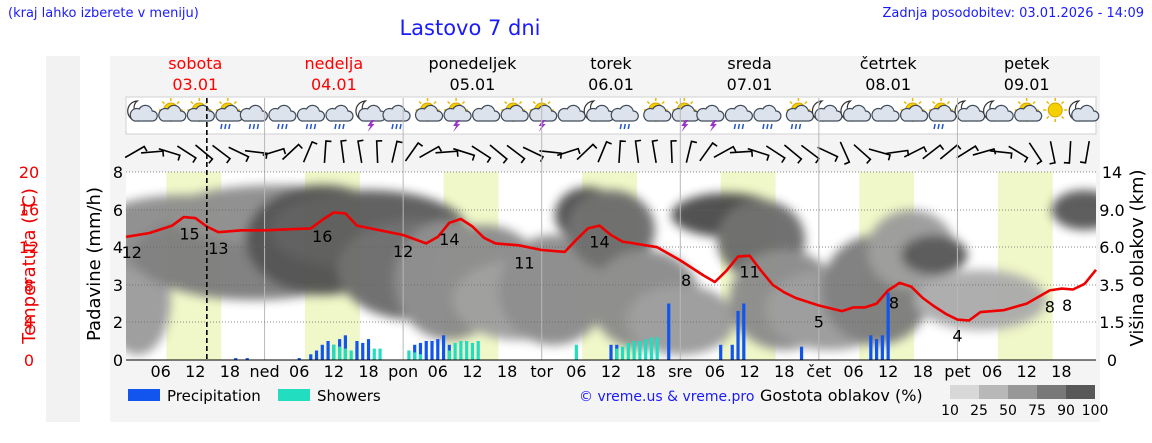  I want to click on credit-link: © vreme.us & vreme.pro, so click(666, 397).